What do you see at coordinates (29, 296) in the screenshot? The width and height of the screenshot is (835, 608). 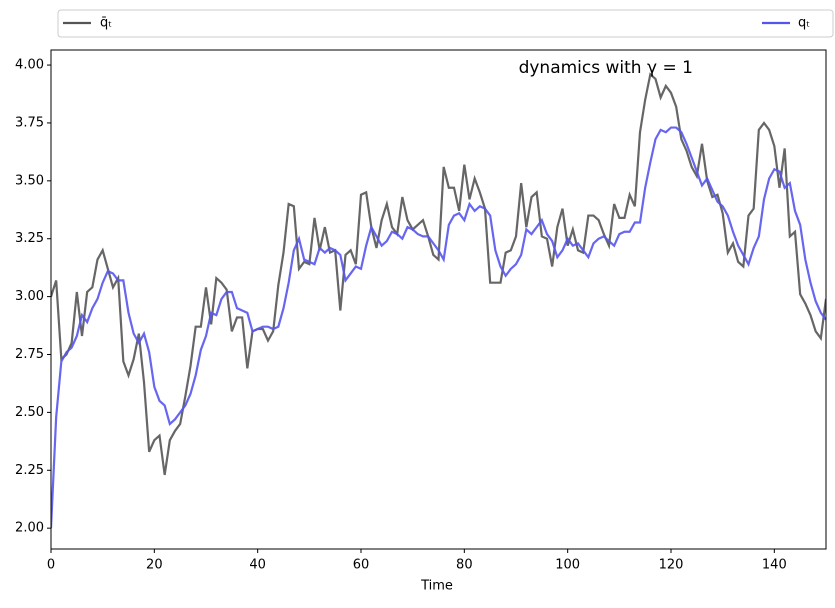 I see `y-tick-label: 3.00` at bounding box center [29, 296].